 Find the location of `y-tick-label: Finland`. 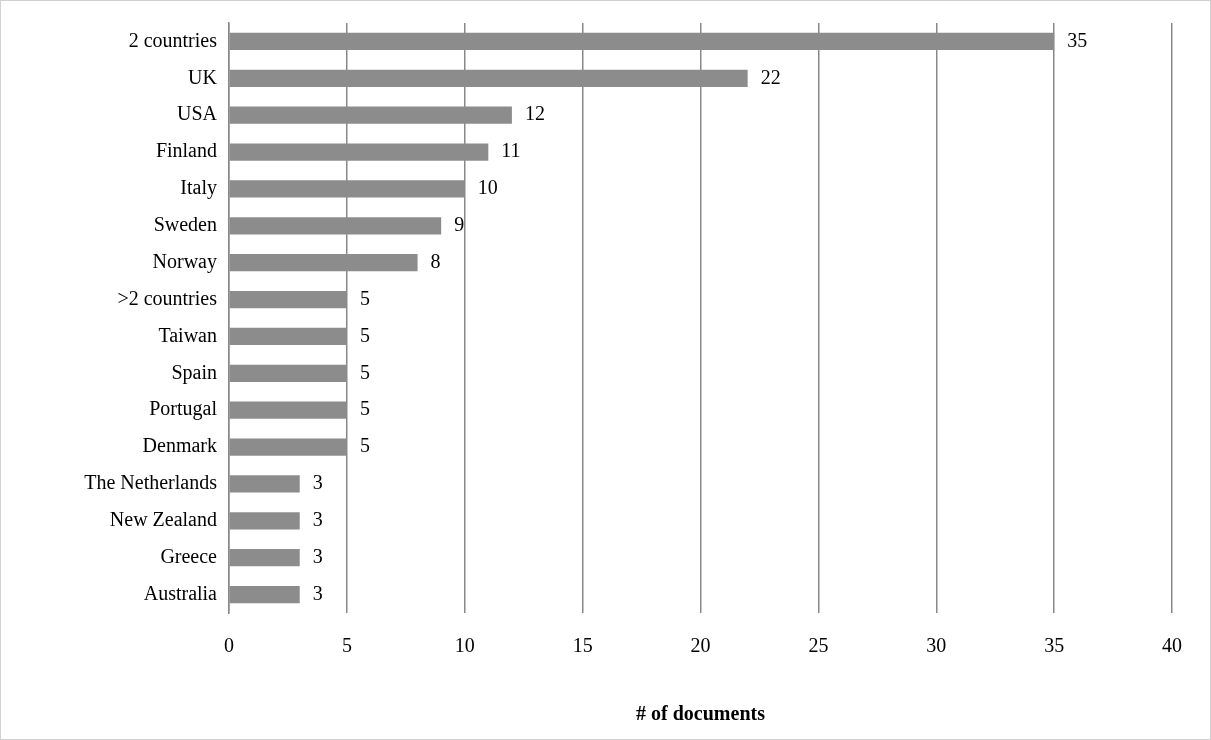

y-tick-label: Finland is located at coordinates (186, 150).